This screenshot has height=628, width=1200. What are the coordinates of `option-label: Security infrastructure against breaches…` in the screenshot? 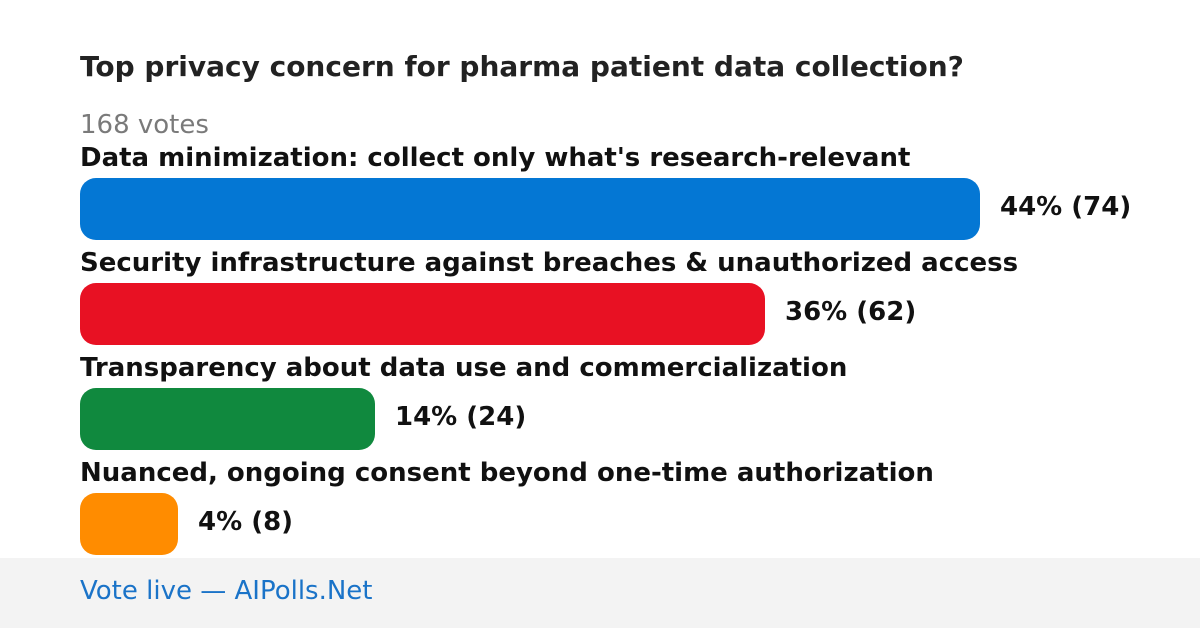 It's located at (549, 263).